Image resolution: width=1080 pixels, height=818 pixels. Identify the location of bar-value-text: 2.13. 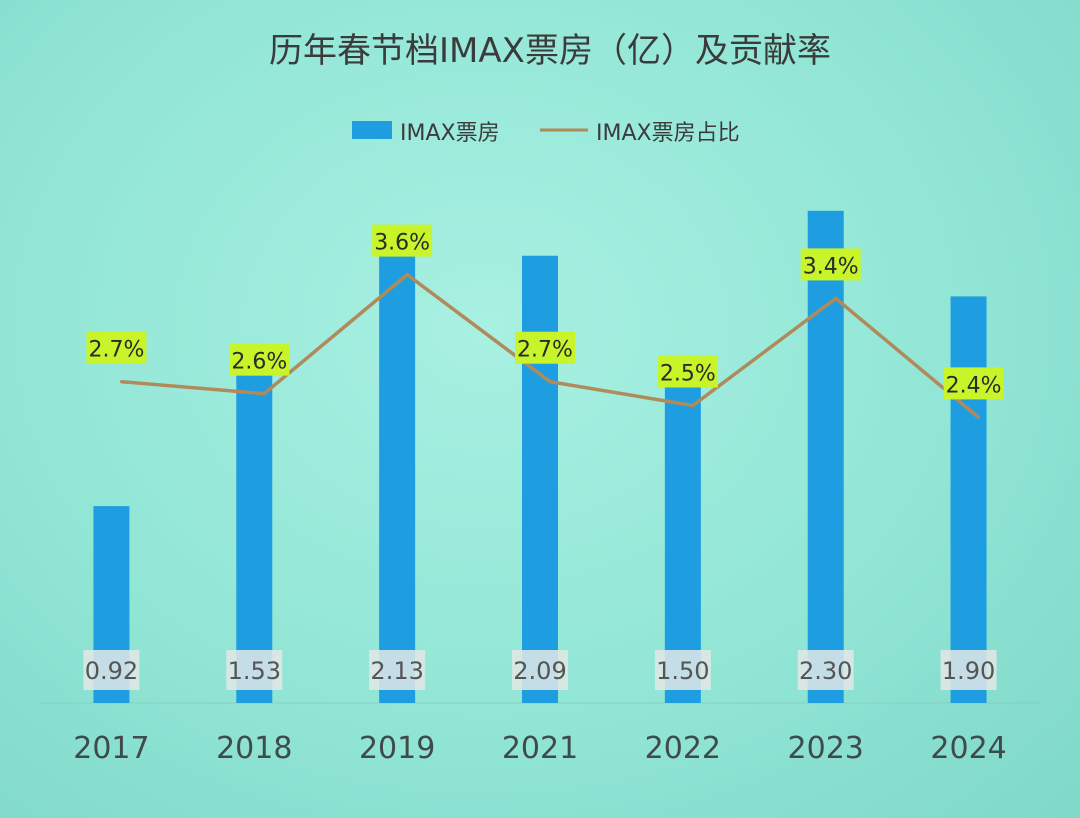
(396, 671).